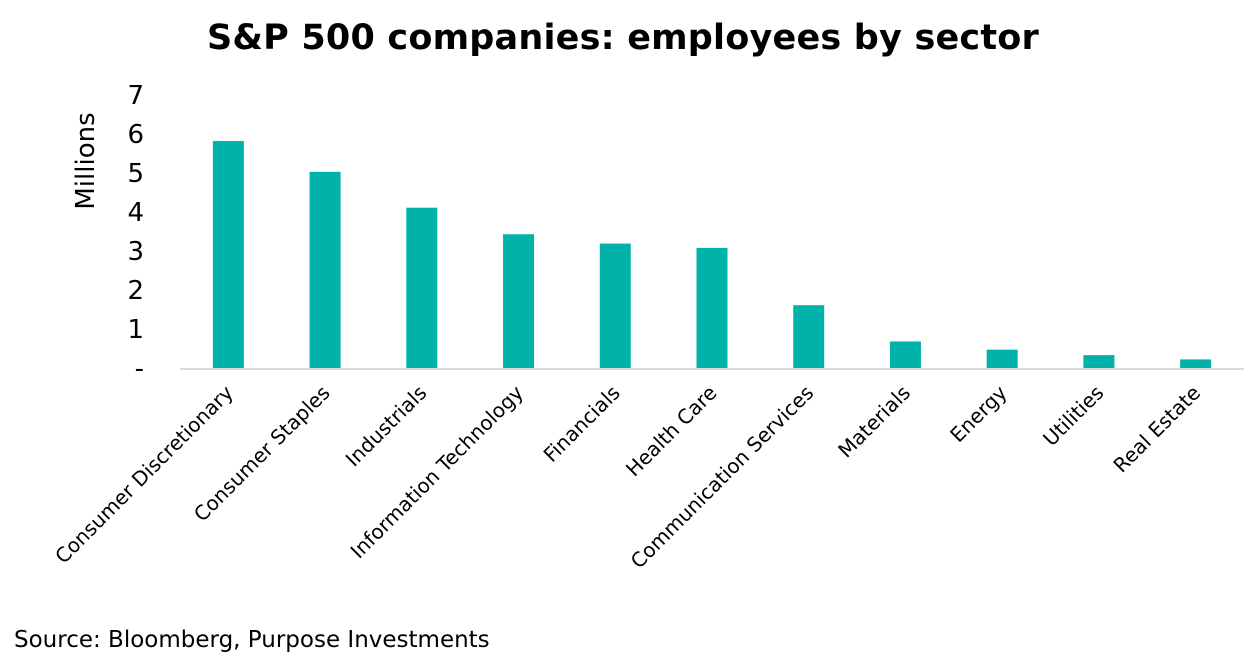  What do you see at coordinates (135, 135) in the screenshot?
I see `y-tick-label: 6` at bounding box center [135, 135].